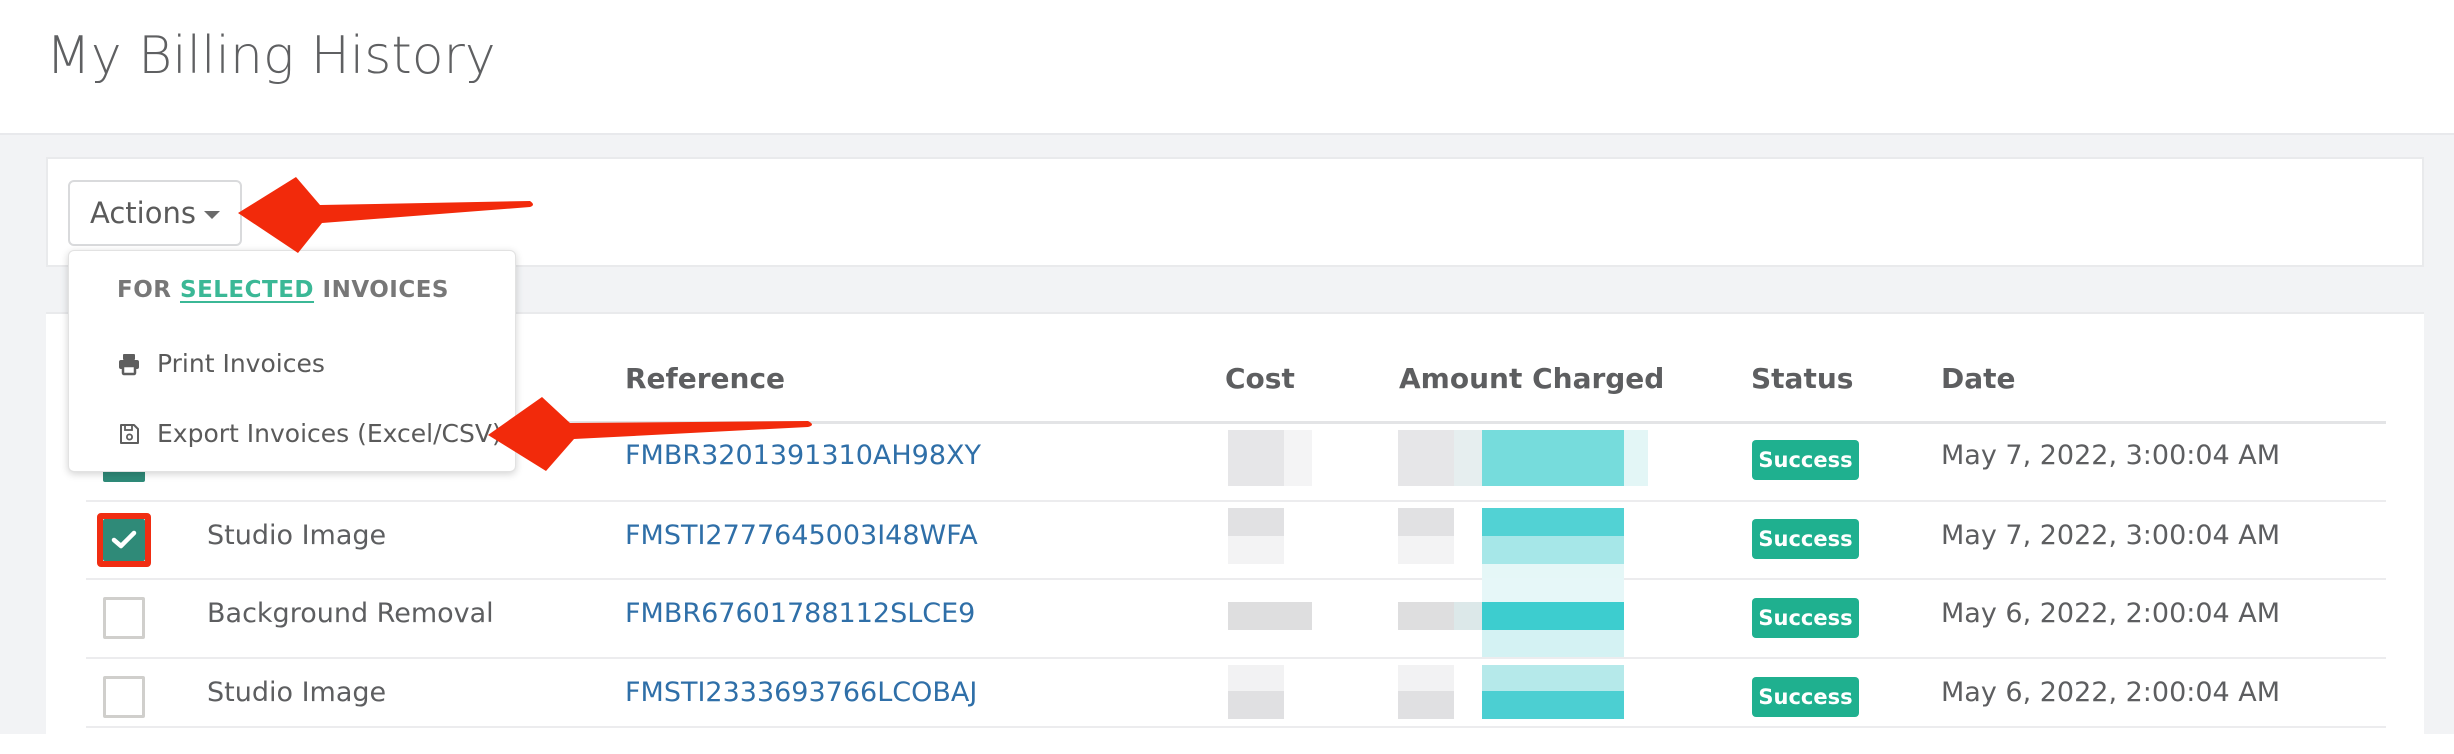  Describe the element at coordinates (1236, 422) in the screenshot. I see `header-divider` at that location.